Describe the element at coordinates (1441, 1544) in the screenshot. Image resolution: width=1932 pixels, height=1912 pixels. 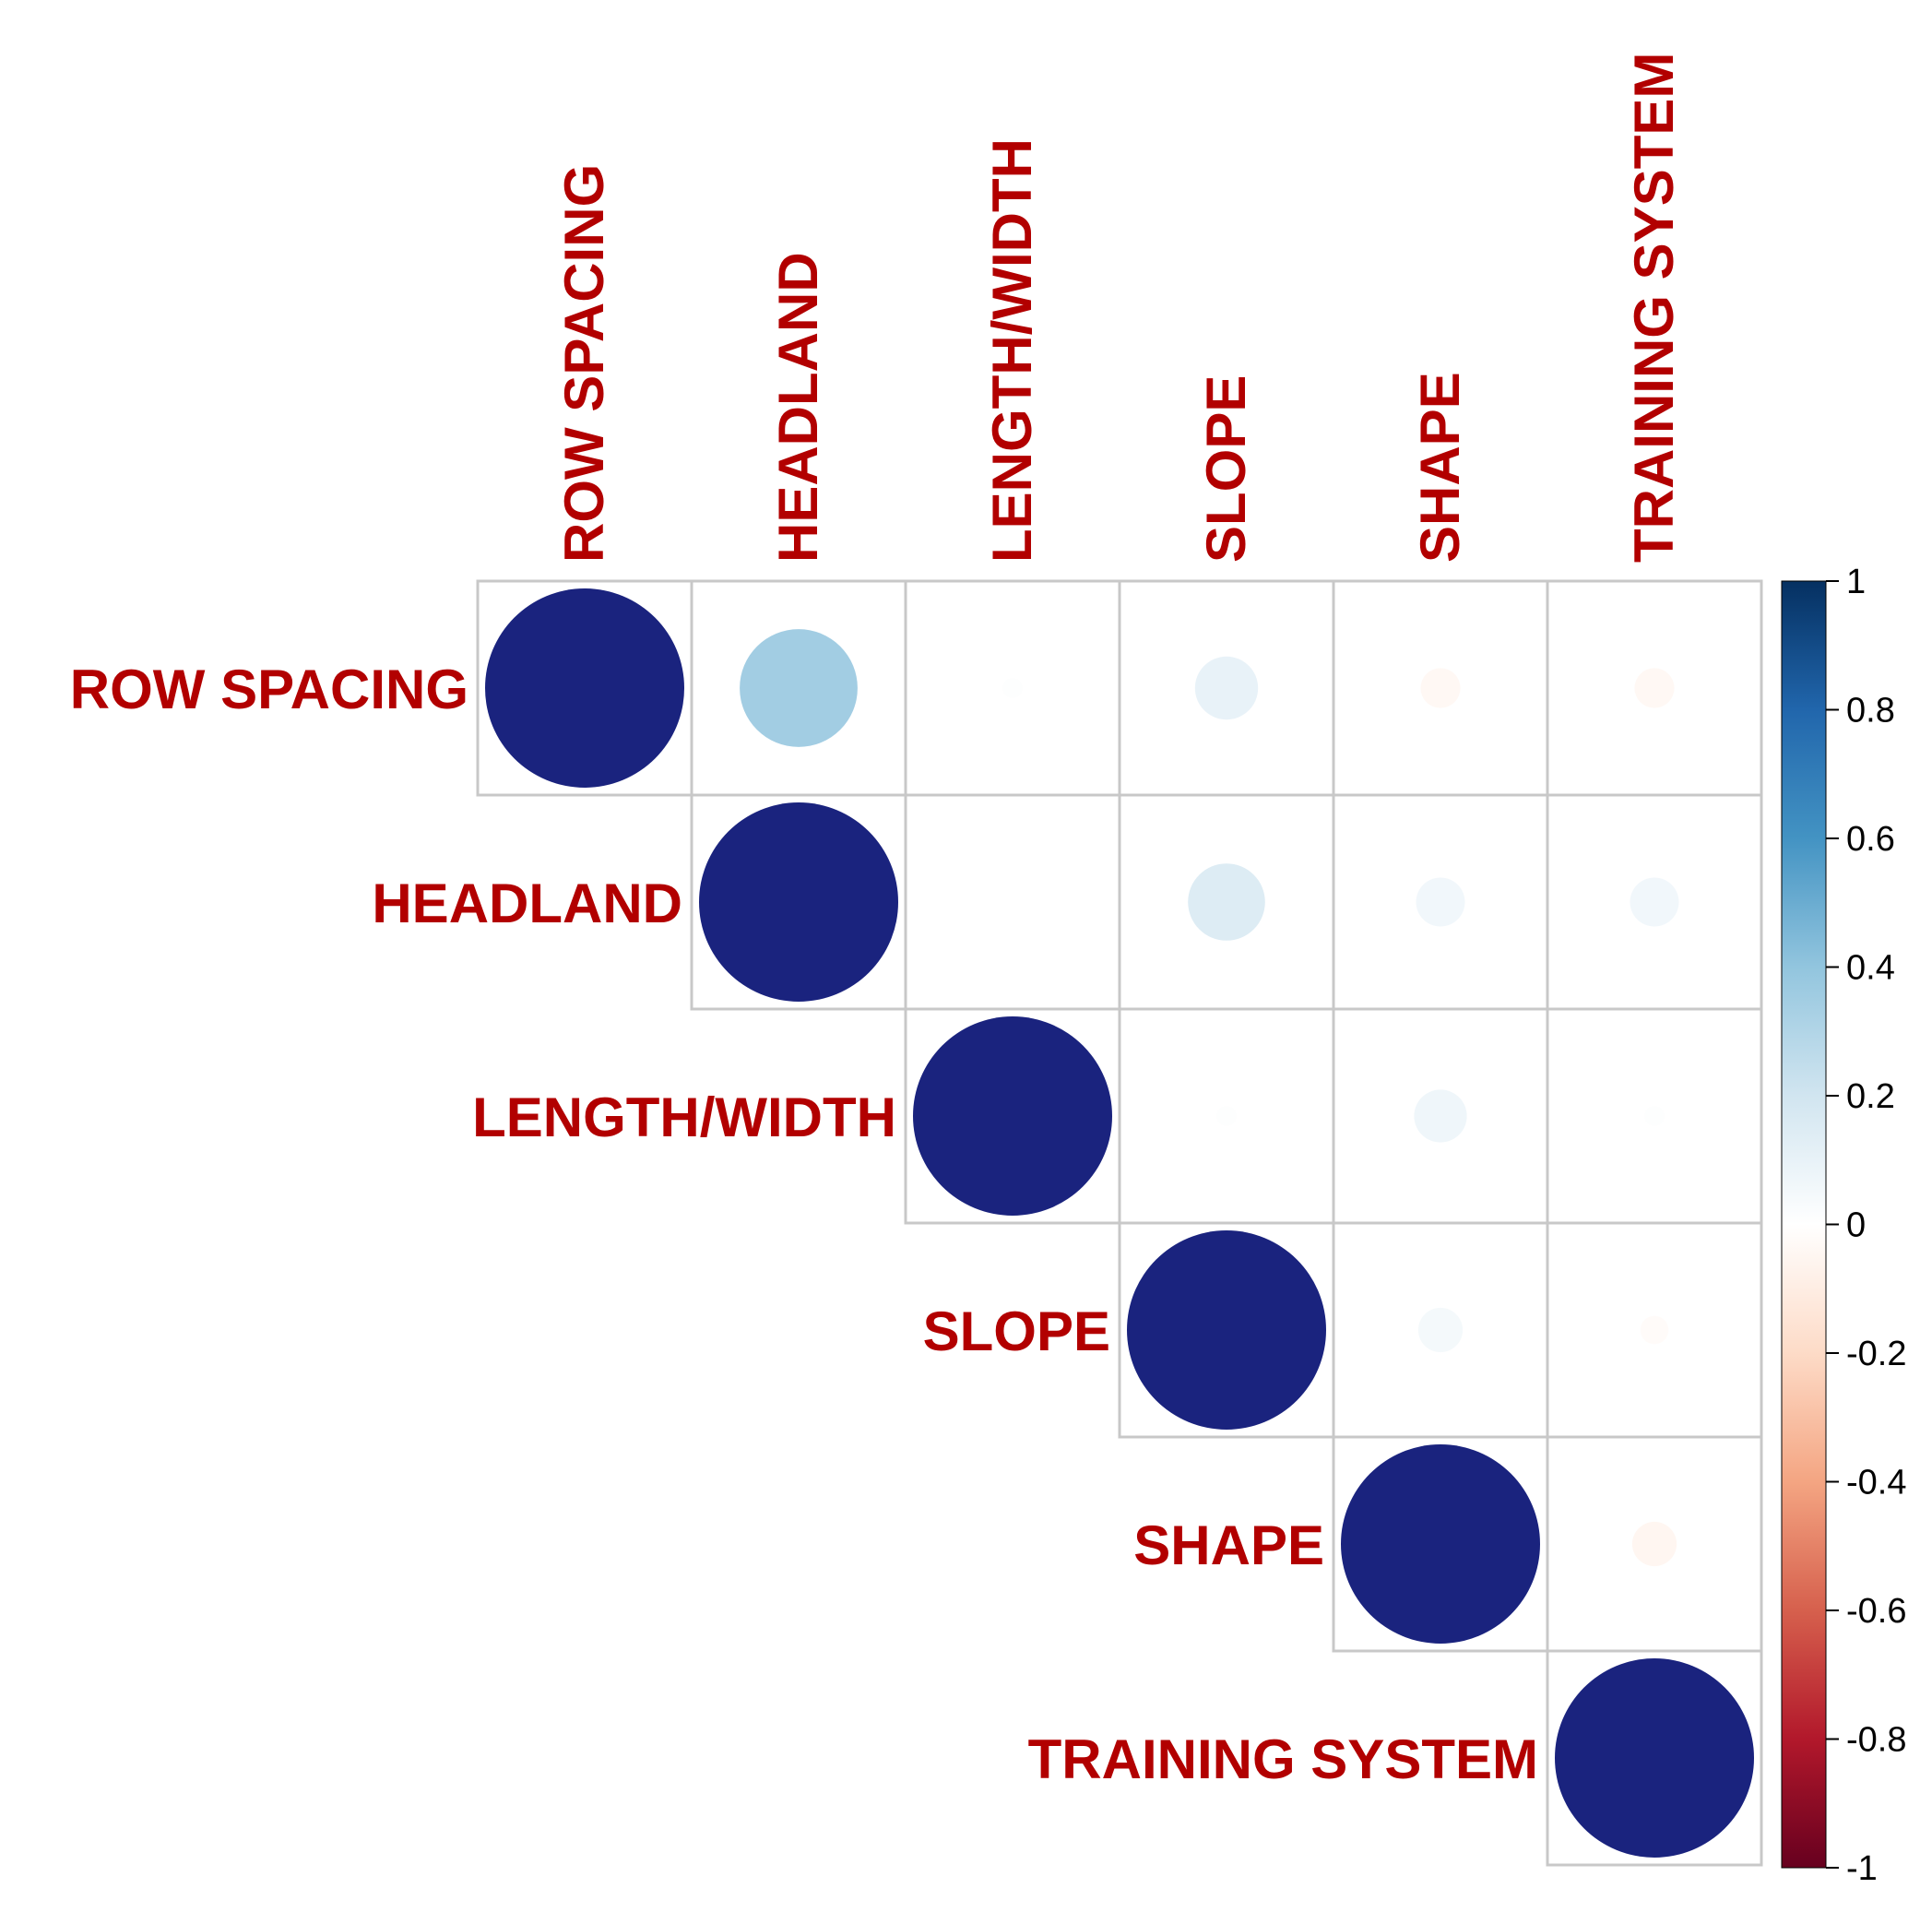
I see `corr-circle-shape-shape` at that location.